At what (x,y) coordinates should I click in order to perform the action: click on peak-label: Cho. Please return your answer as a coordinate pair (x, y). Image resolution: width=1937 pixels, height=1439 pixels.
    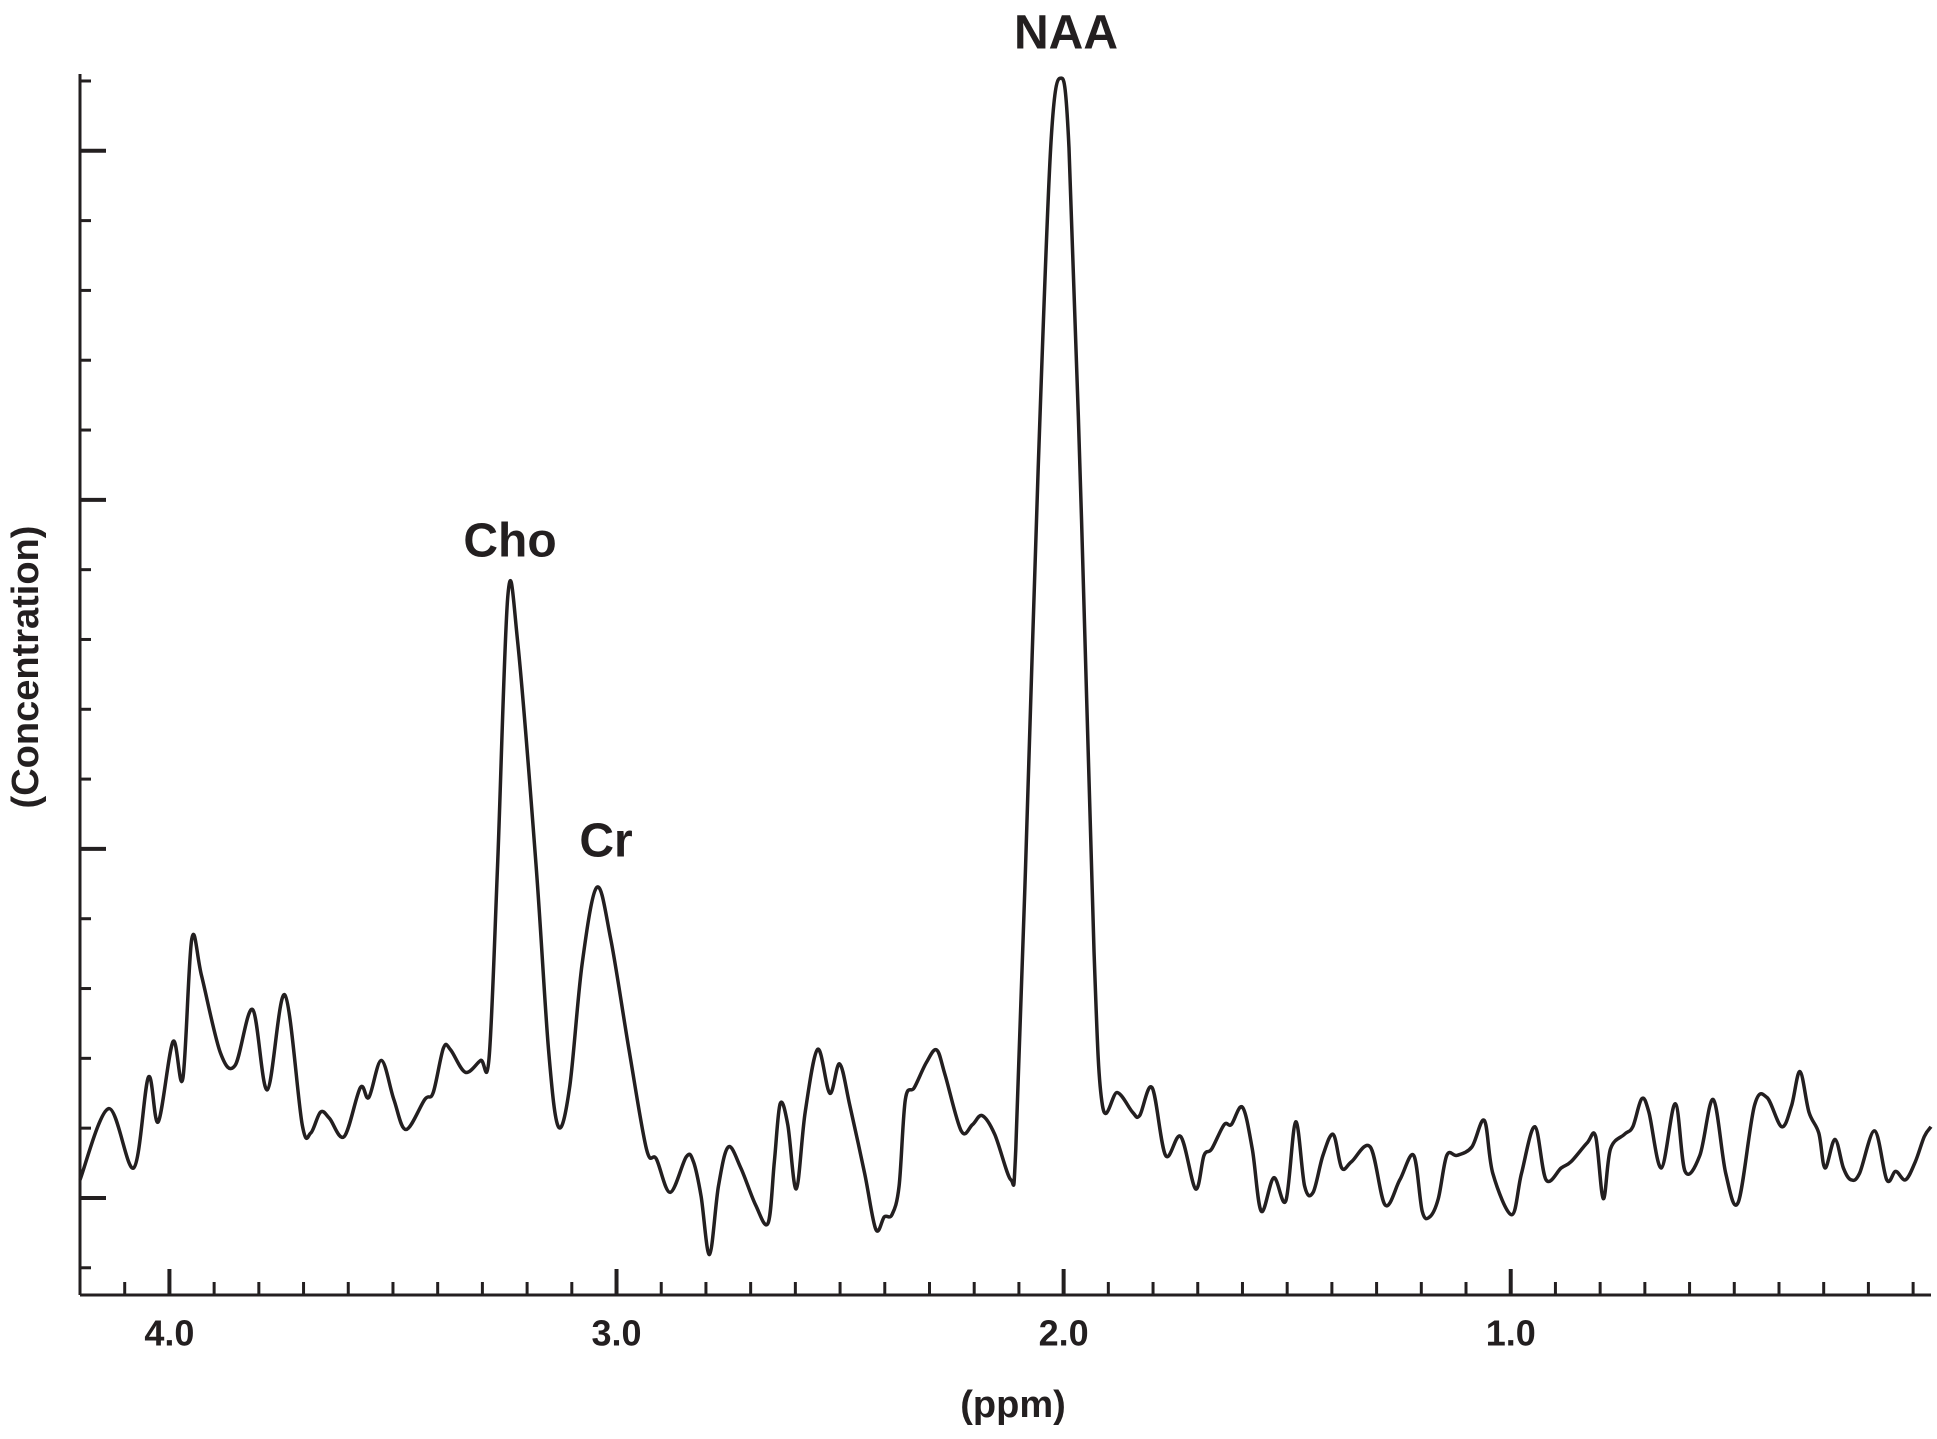
    Looking at the image, I should click on (509, 541).